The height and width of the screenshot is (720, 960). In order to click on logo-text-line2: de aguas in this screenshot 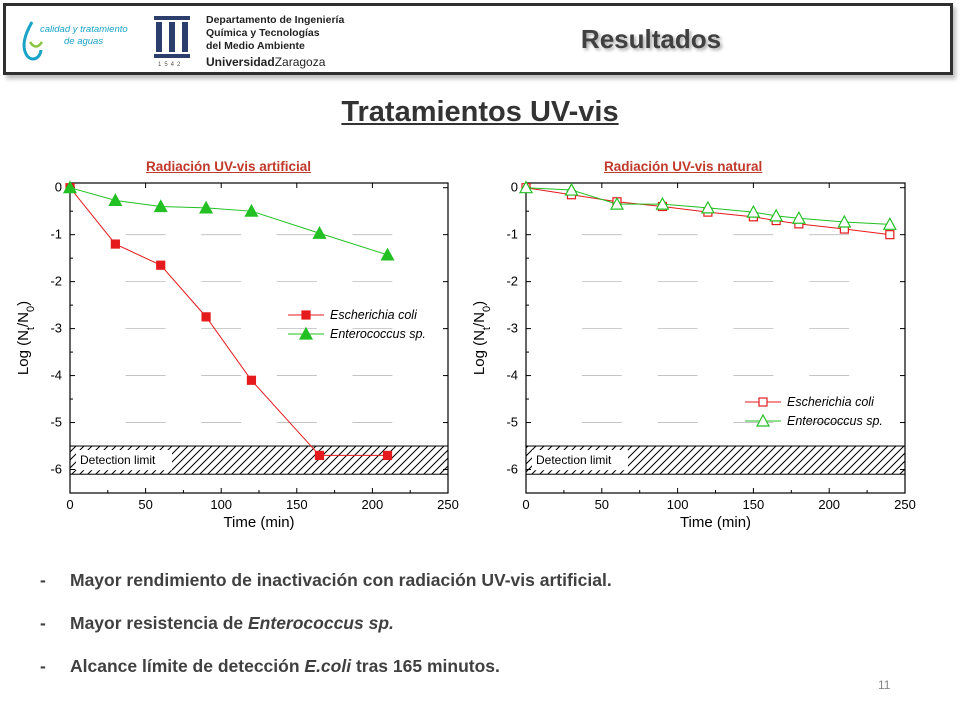, I will do `click(84, 41)`.